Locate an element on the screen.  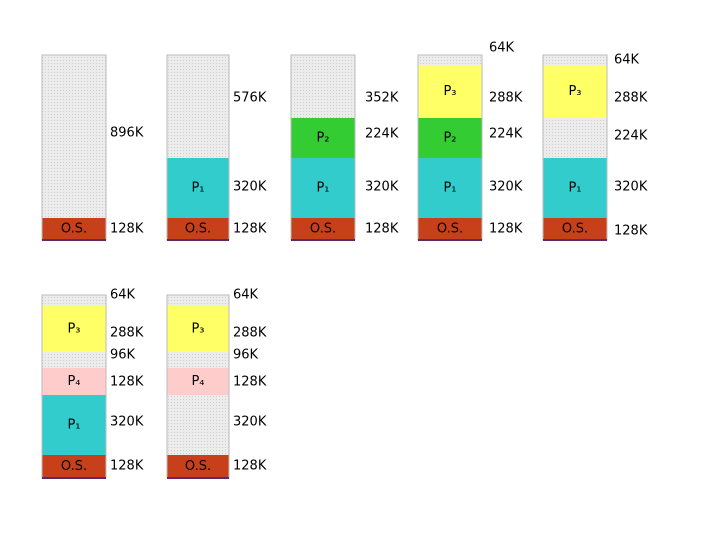
memory-bar: 64K P₃ 288K P₂ 224K P₁ 320K O.S. 128K is located at coordinates (470, 141).